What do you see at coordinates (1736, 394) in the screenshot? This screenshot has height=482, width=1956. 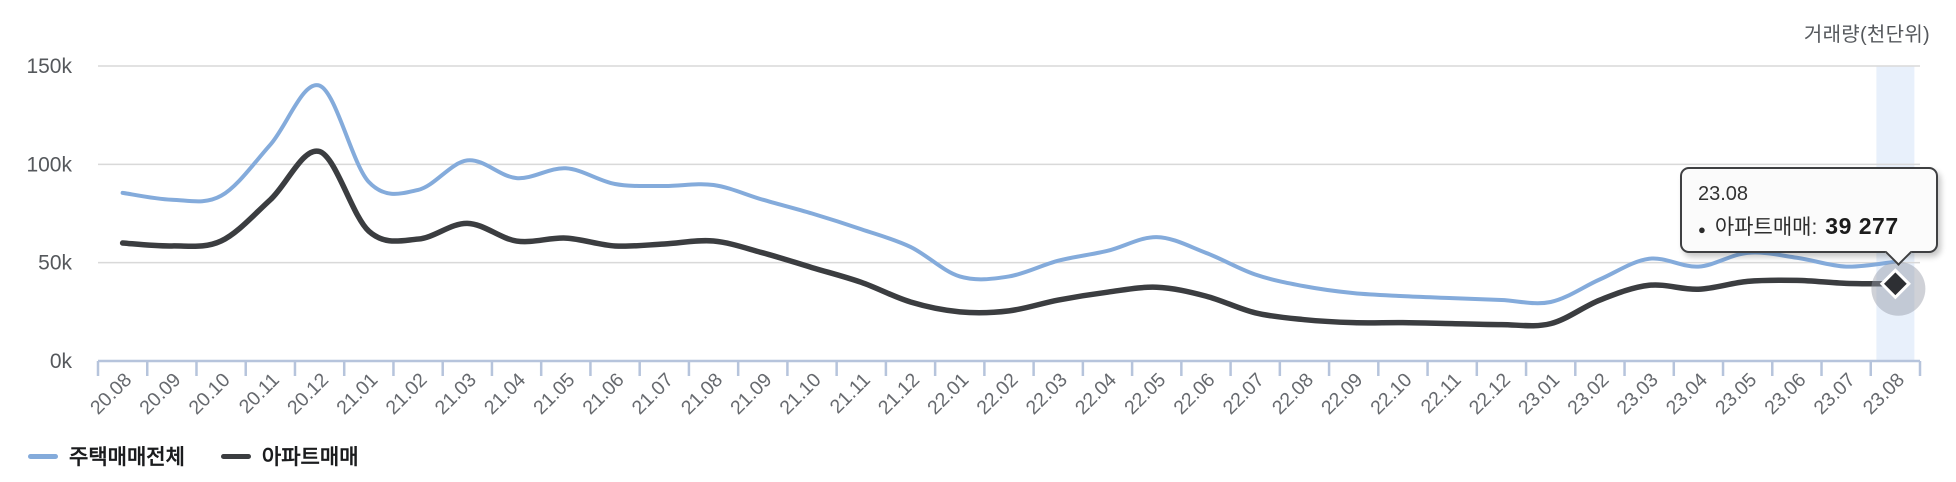 I see `x-axis-label: 23.05` at bounding box center [1736, 394].